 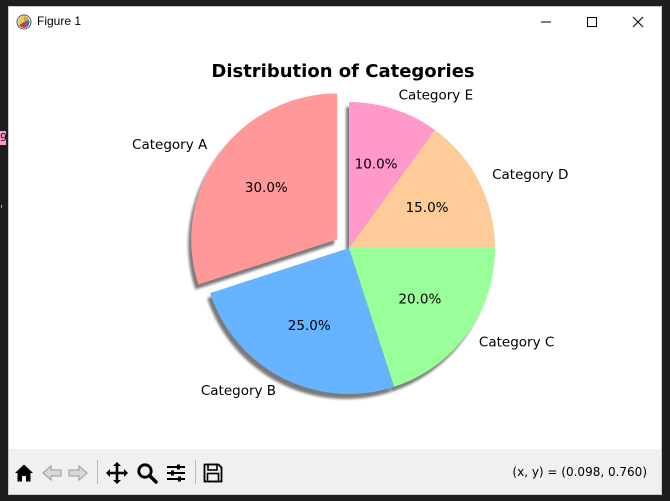 What do you see at coordinates (170, 145) in the screenshot?
I see `slice-label: Category A` at bounding box center [170, 145].